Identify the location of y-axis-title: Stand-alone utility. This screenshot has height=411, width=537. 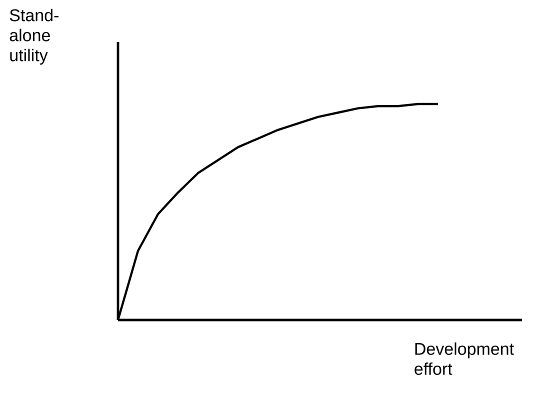
(34, 36).